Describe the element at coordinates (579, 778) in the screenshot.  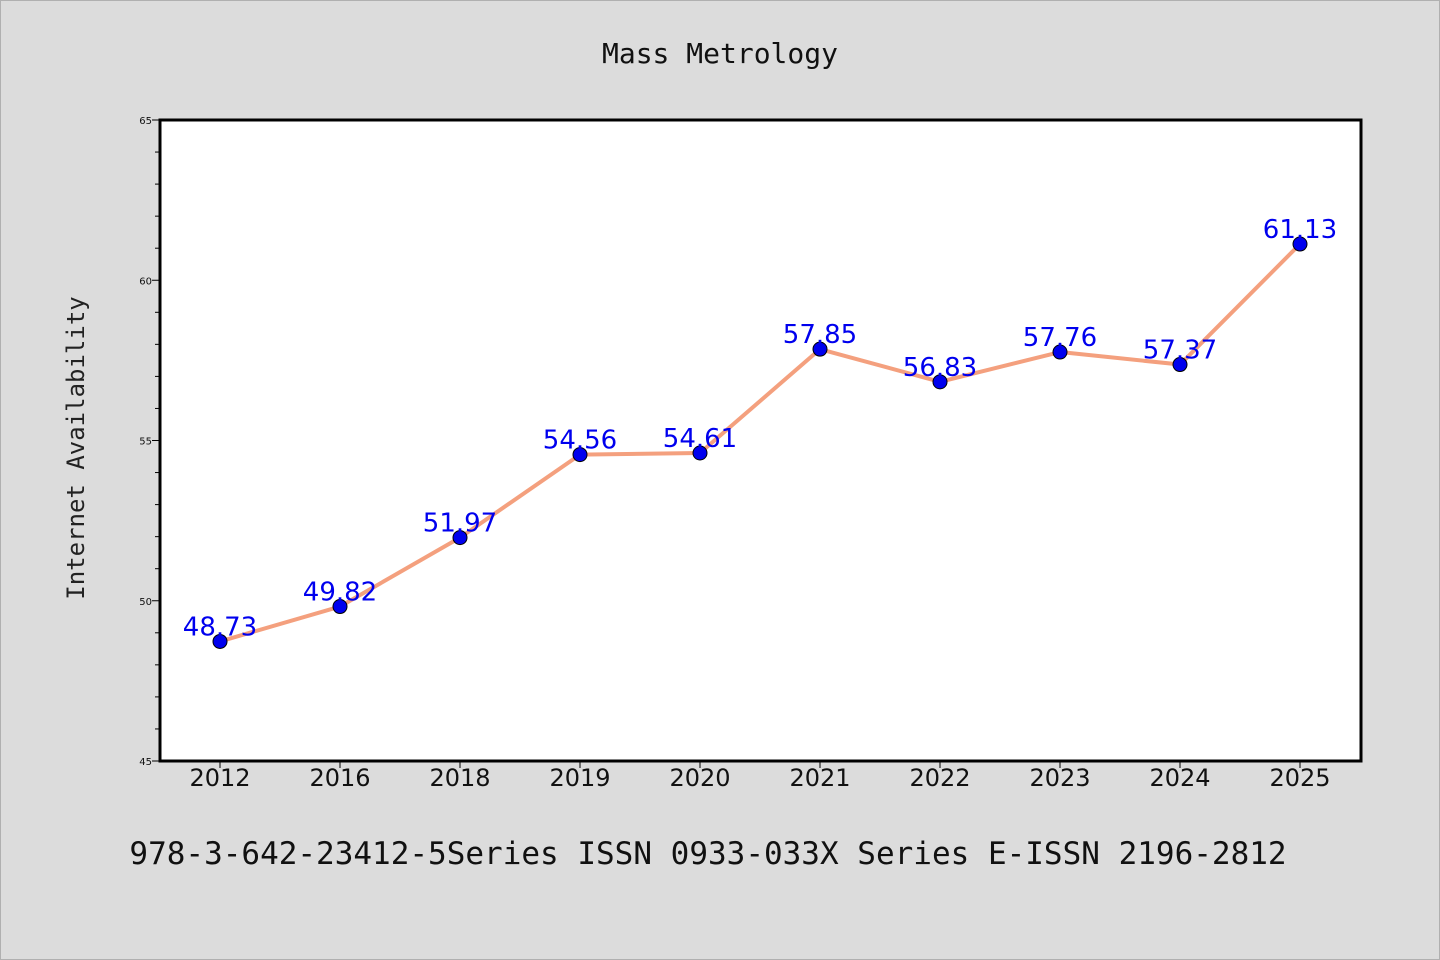
I see `x-tick-label: 2019` at that location.